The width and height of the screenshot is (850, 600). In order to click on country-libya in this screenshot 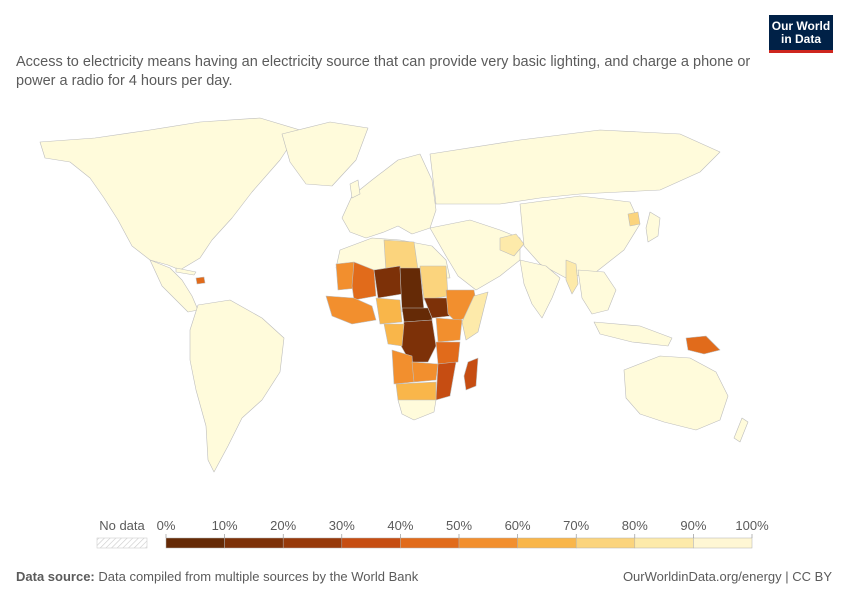, I will do `click(401, 256)`.